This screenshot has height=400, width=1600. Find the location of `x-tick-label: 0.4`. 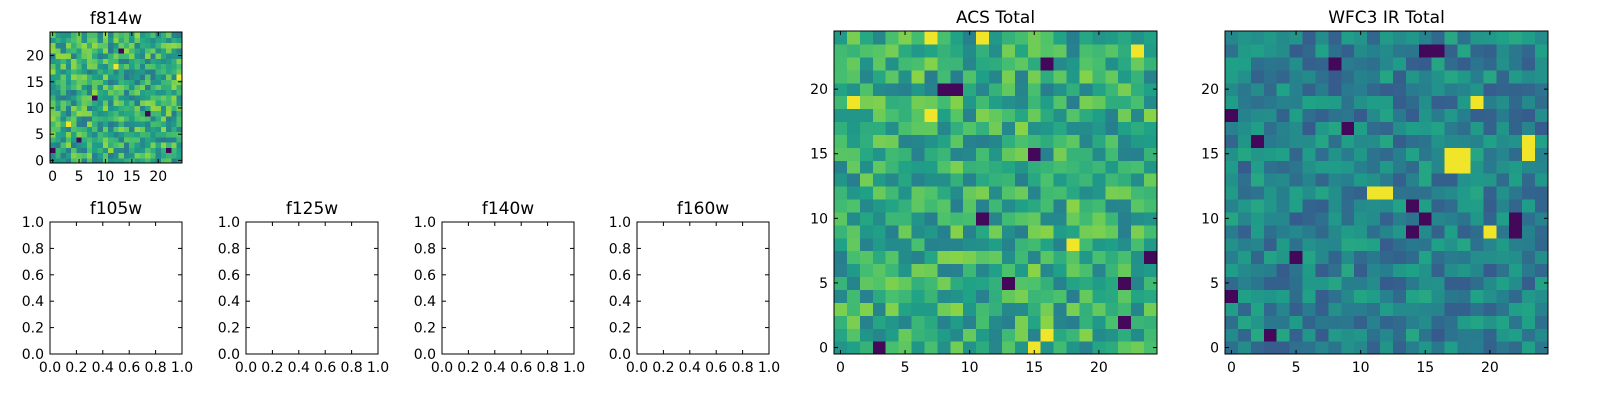

x-tick-label: 0.4 is located at coordinates (299, 368).